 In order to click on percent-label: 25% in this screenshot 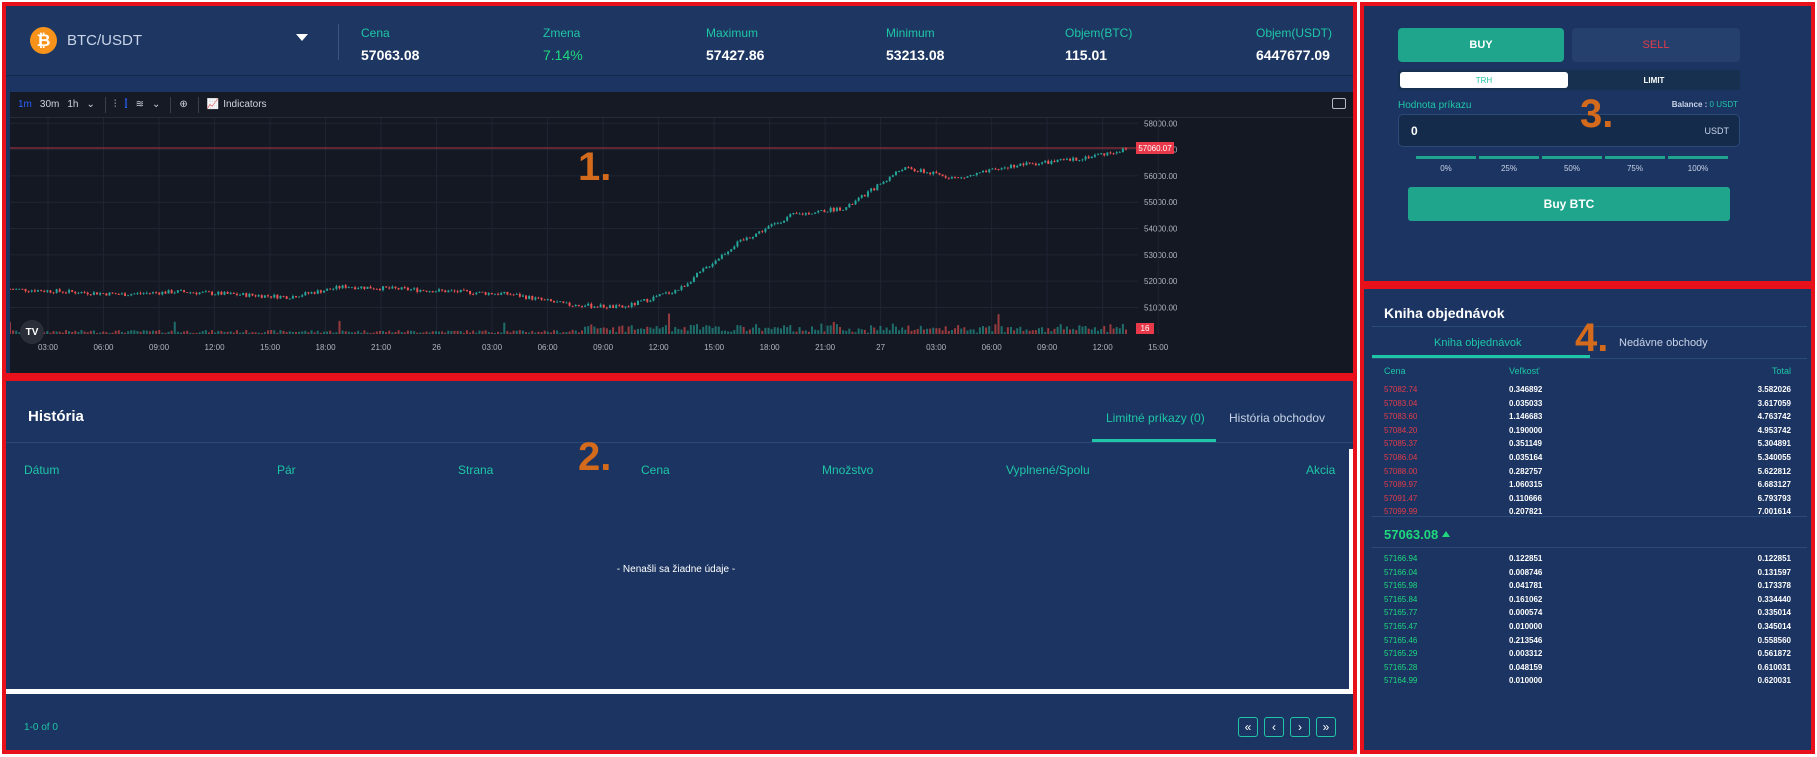, I will do `click(1508, 168)`.